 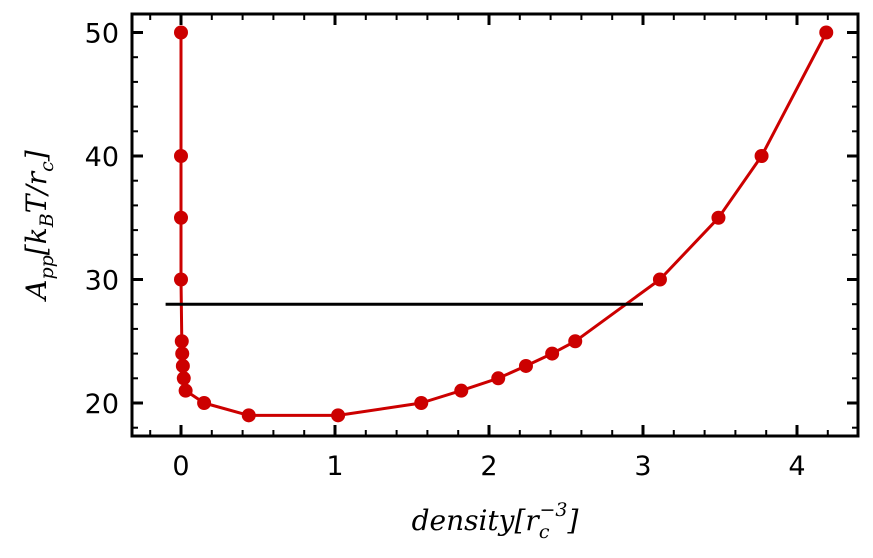 I want to click on y-axis-title: App[kBT/rc], so click(x=39, y=226).